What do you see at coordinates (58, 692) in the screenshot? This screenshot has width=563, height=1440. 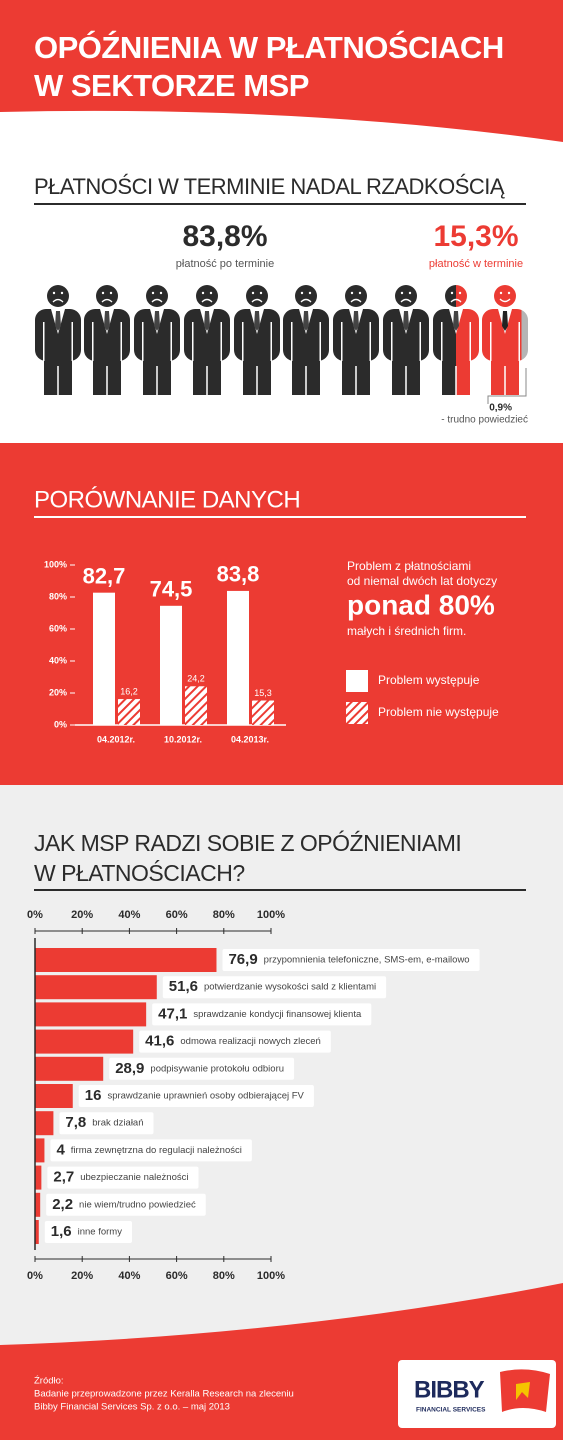 I see `y-tick-label: 20%` at bounding box center [58, 692].